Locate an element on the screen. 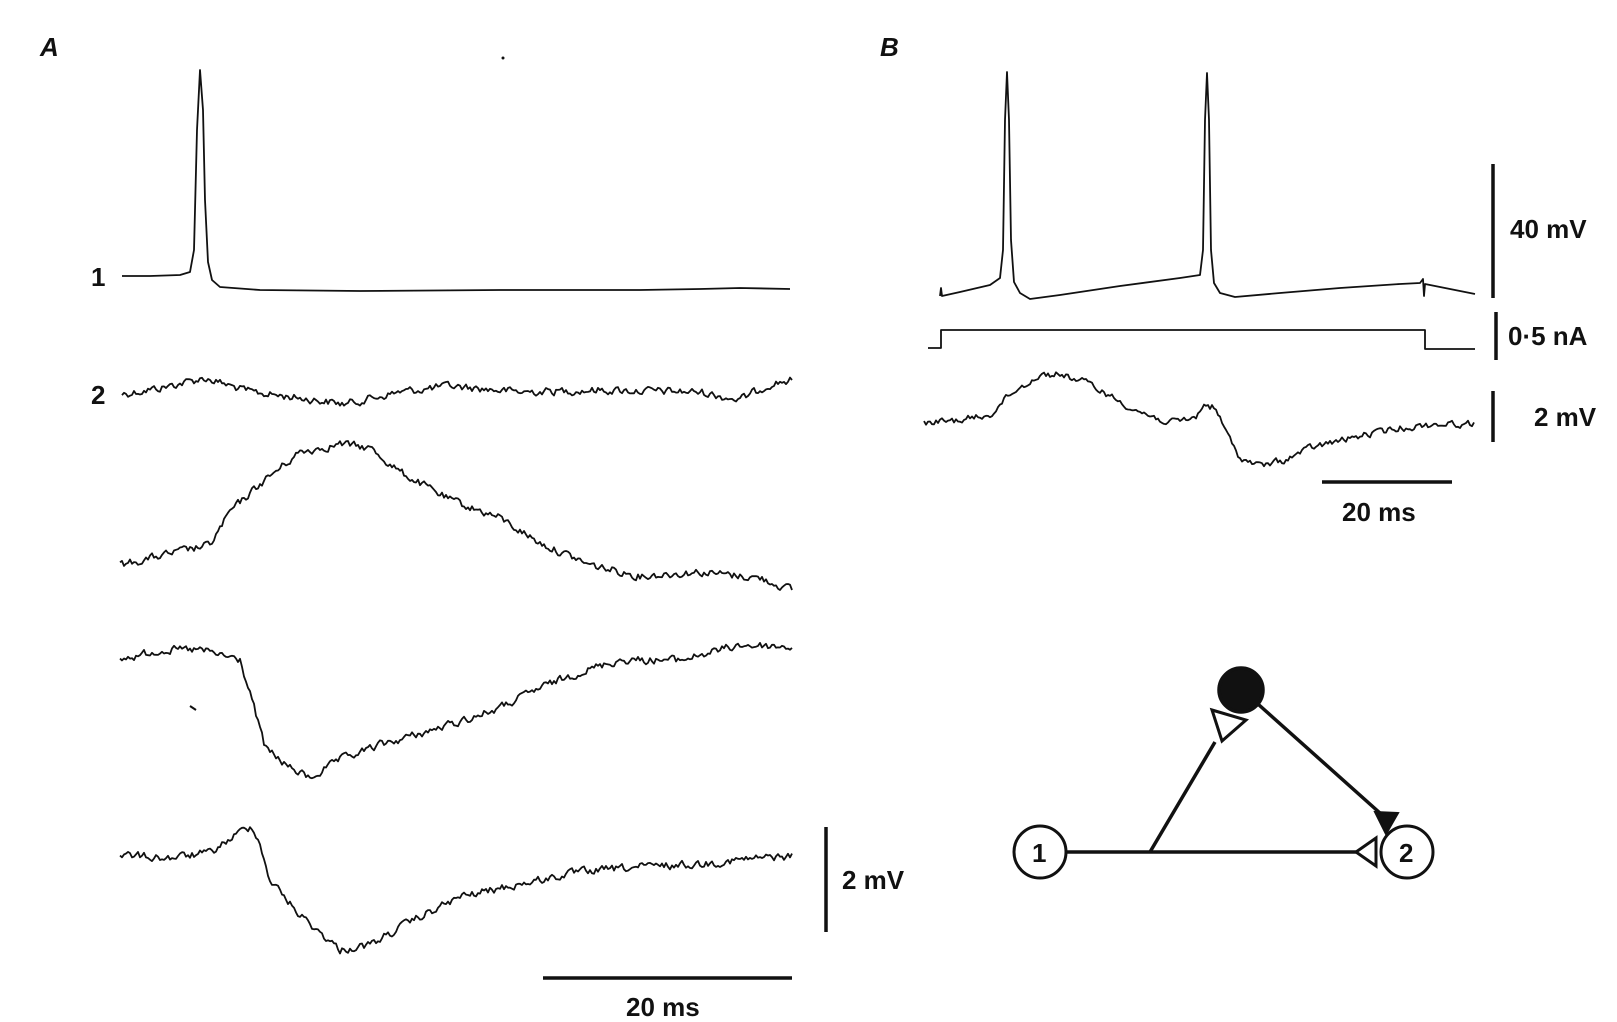 This screenshot has height=1022, width=1617. trace-1-label: 1 is located at coordinates (98, 277).